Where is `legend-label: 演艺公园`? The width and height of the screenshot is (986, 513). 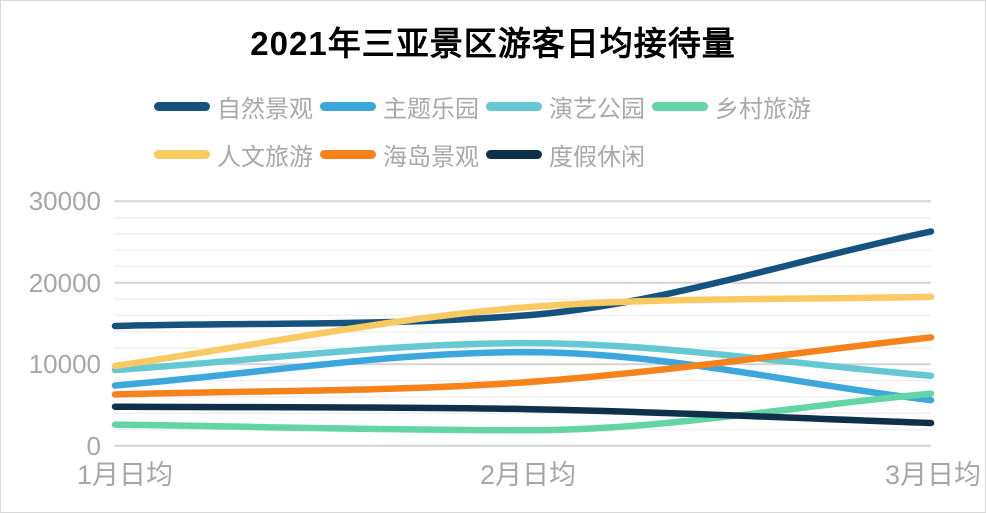 legend-label: 演艺公园 is located at coordinates (597, 109).